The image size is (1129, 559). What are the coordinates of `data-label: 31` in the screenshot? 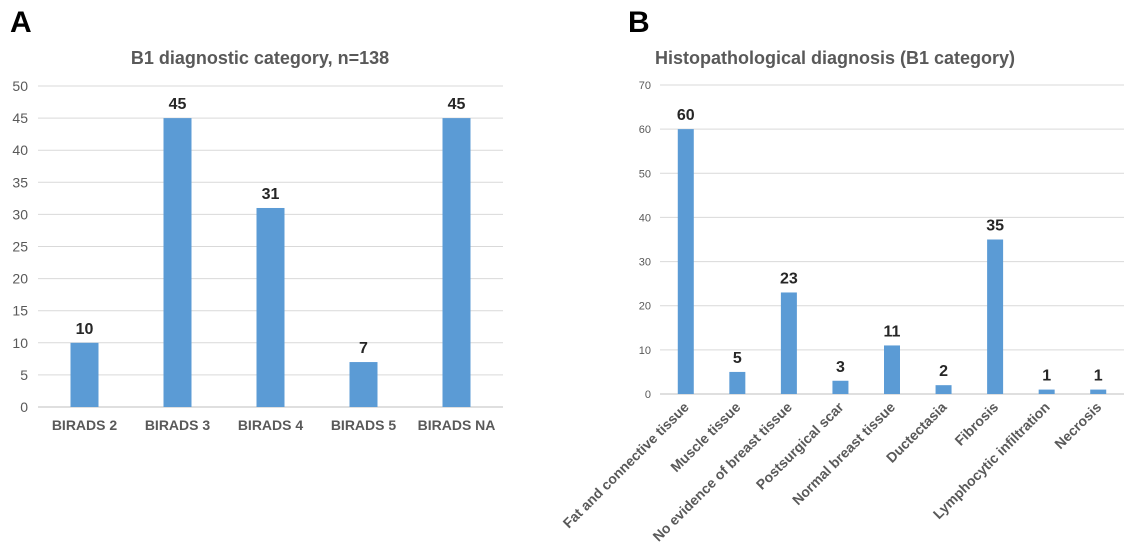 It's located at (271, 194).